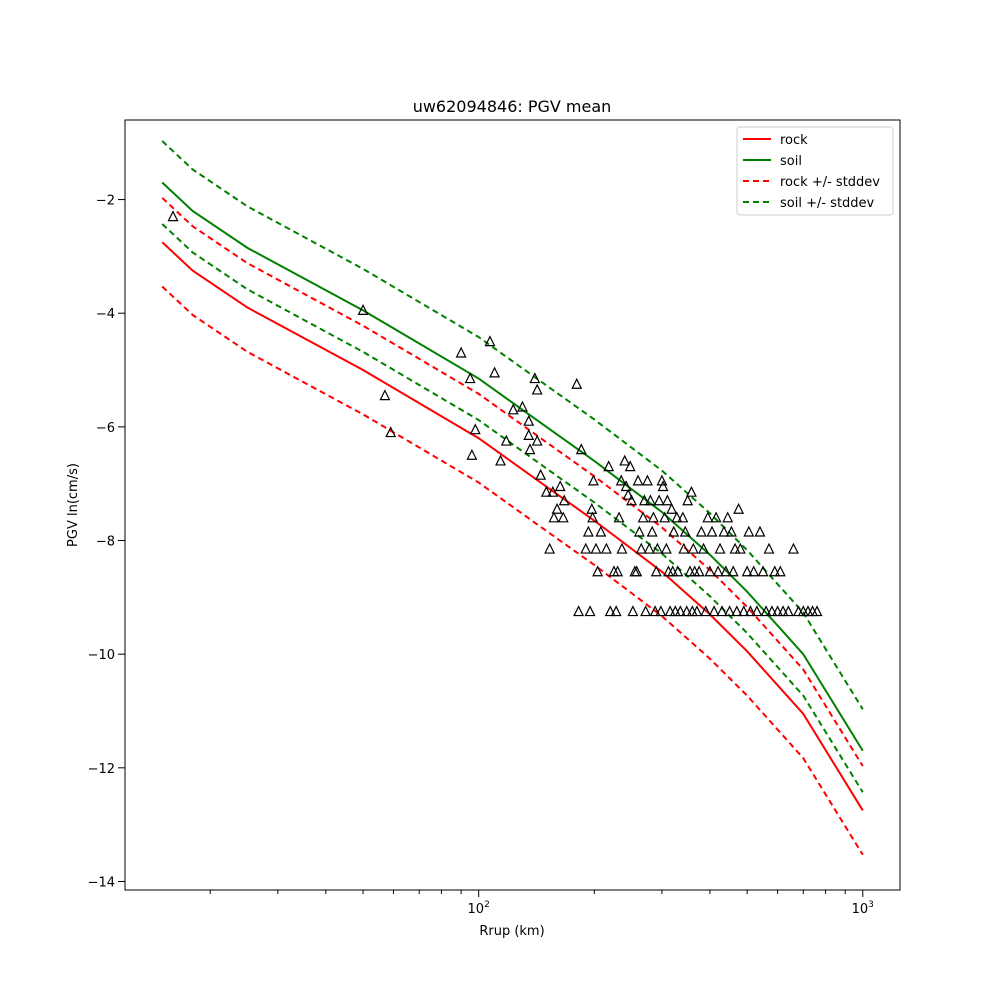 This screenshot has width=1000, height=1000. I want to click on legend-label: soil +/- stddev, so click(827, 203).